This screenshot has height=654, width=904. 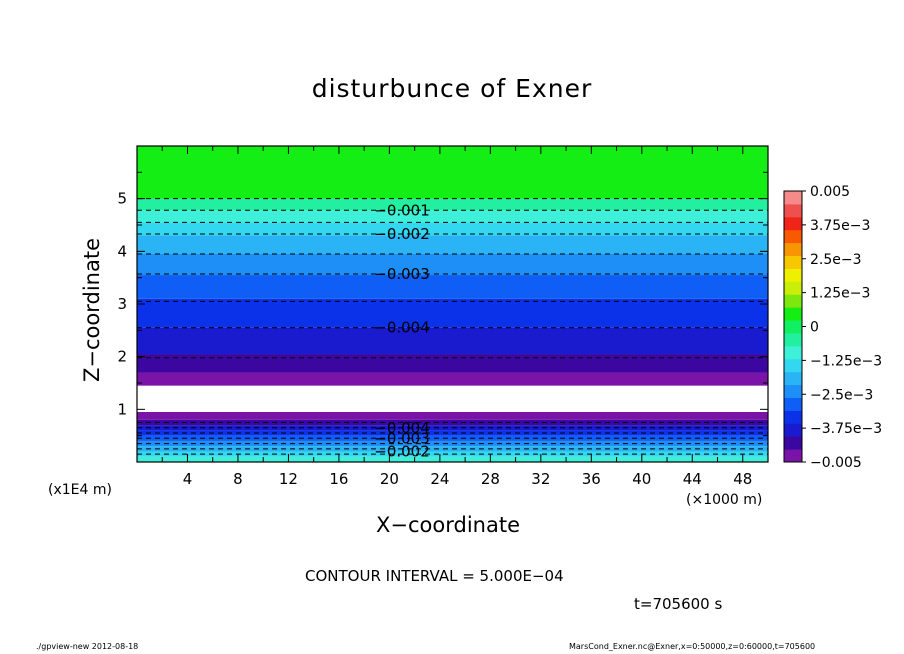 I want to click on y-tick-label: 1, so click(x=122, y=409).